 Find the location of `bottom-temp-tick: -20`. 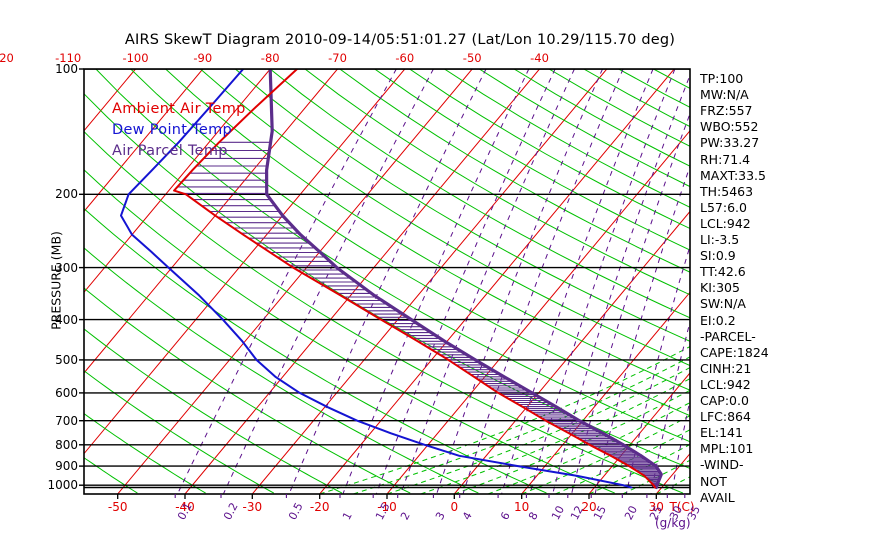

bottom-temp-tick: -20 is located at coordinates (319, 507).